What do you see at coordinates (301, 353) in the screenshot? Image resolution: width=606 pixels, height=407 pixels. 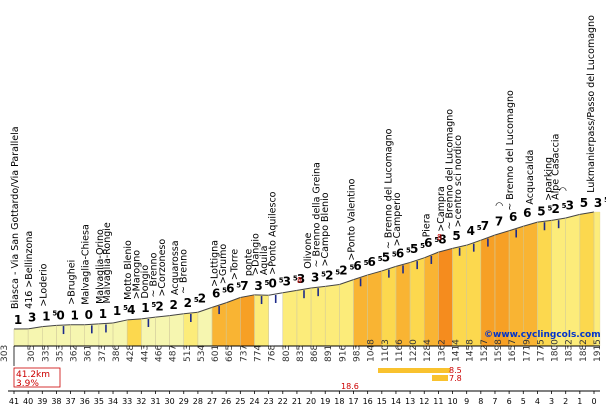 I see `altitude-label: 835` at bounding box center [301, 353].